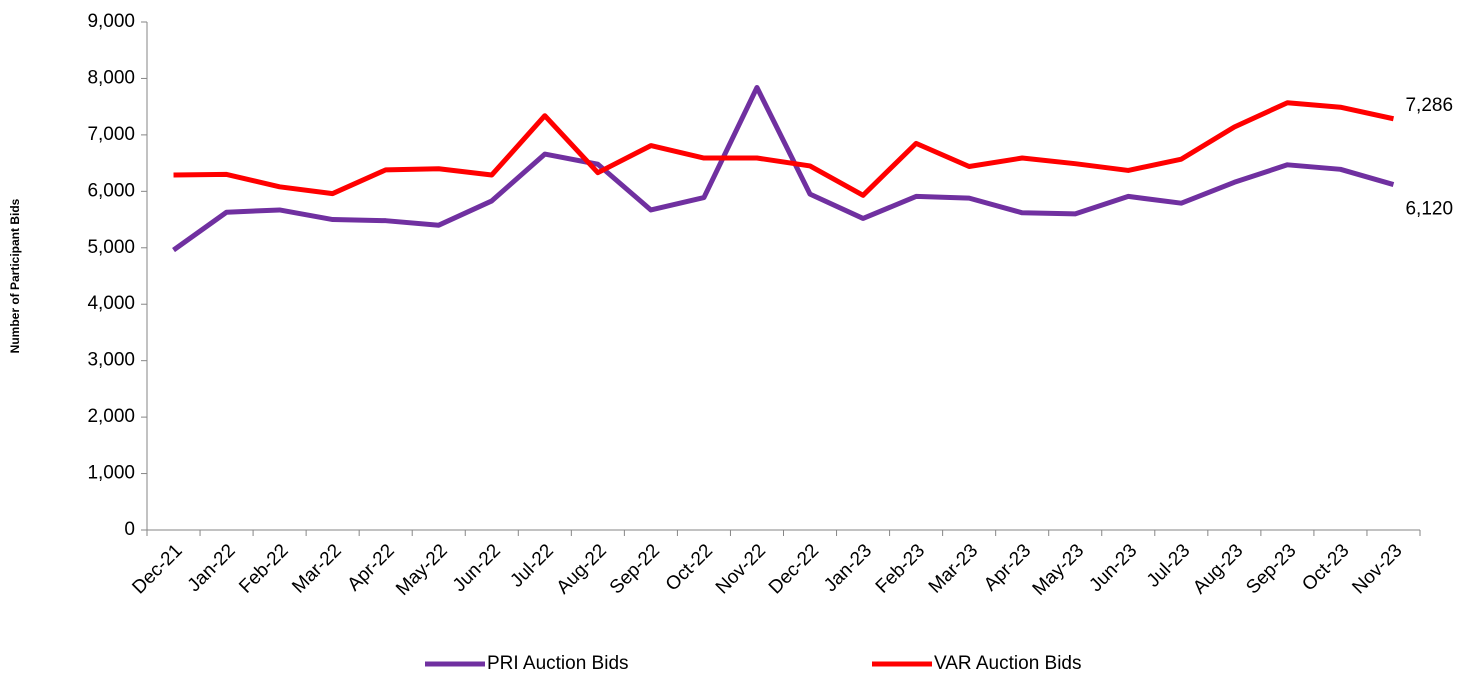 The height and width of the screenshot is (675, 1472). Describe the element at coordinates (1429, 105) in the screenshot. I see `data-label: 7,286` at that location.